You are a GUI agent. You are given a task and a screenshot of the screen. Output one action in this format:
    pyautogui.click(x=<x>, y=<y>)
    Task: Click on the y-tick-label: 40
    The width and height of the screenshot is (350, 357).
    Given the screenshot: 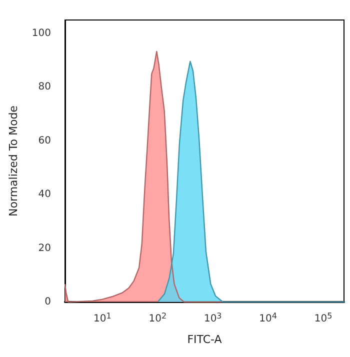 What is the action you would take?
    pyautogui.click(x=44, y=194)
    